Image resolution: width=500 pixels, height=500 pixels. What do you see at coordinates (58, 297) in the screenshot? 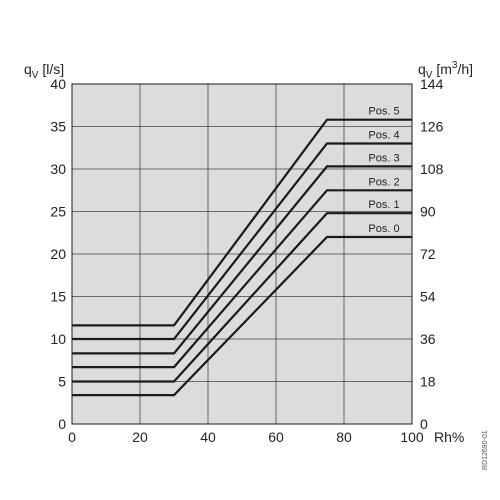
I see `y-left-tick-label: 15` at bounding box center [58, 297].